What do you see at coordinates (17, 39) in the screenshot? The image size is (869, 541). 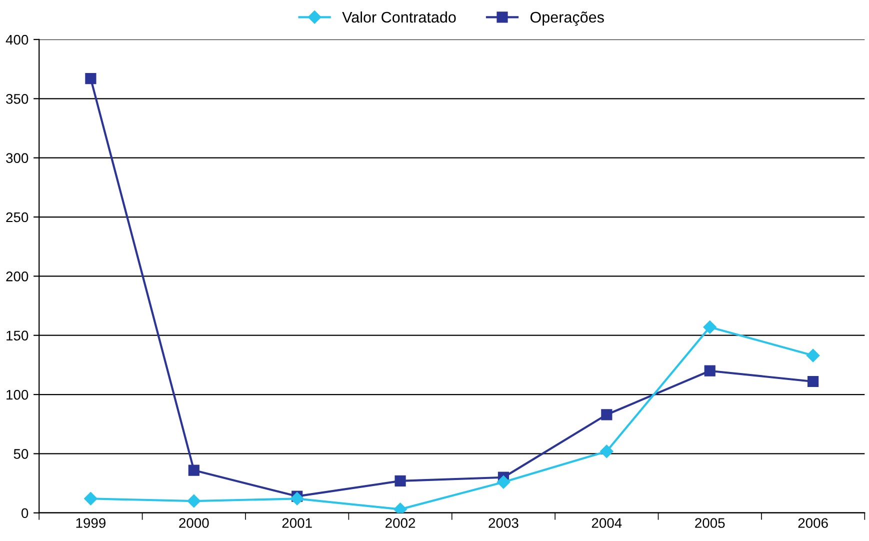 I see `y-tick-label: 400` at bounding box center [17, 39].